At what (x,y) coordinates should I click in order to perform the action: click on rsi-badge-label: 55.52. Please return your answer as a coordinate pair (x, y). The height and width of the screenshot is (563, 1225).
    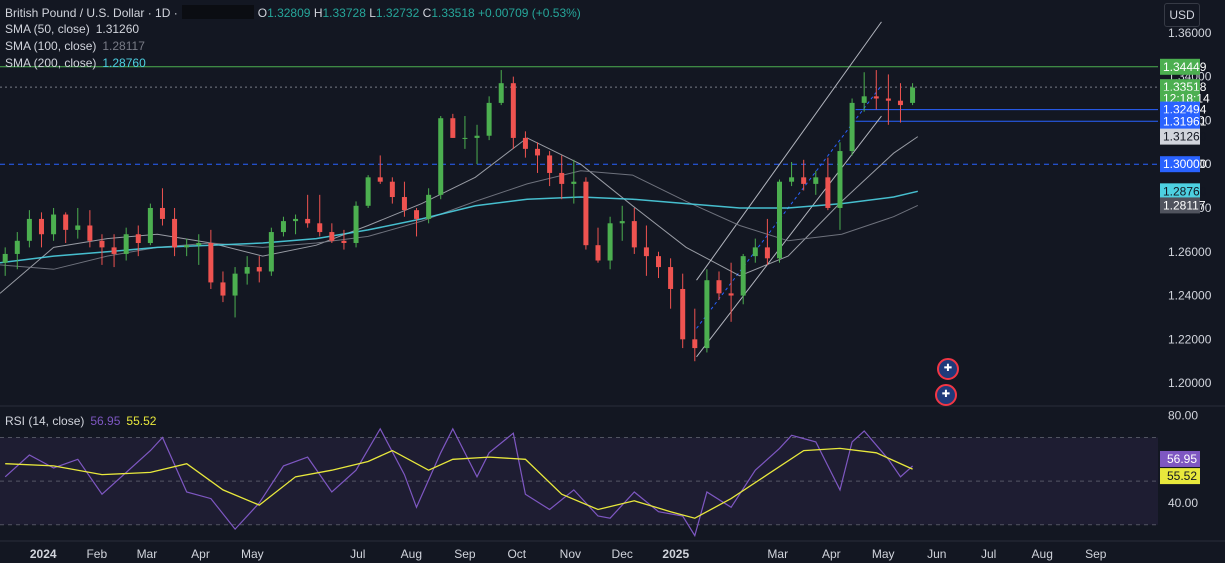
    Looking at the image, I should click on (1182, 476).